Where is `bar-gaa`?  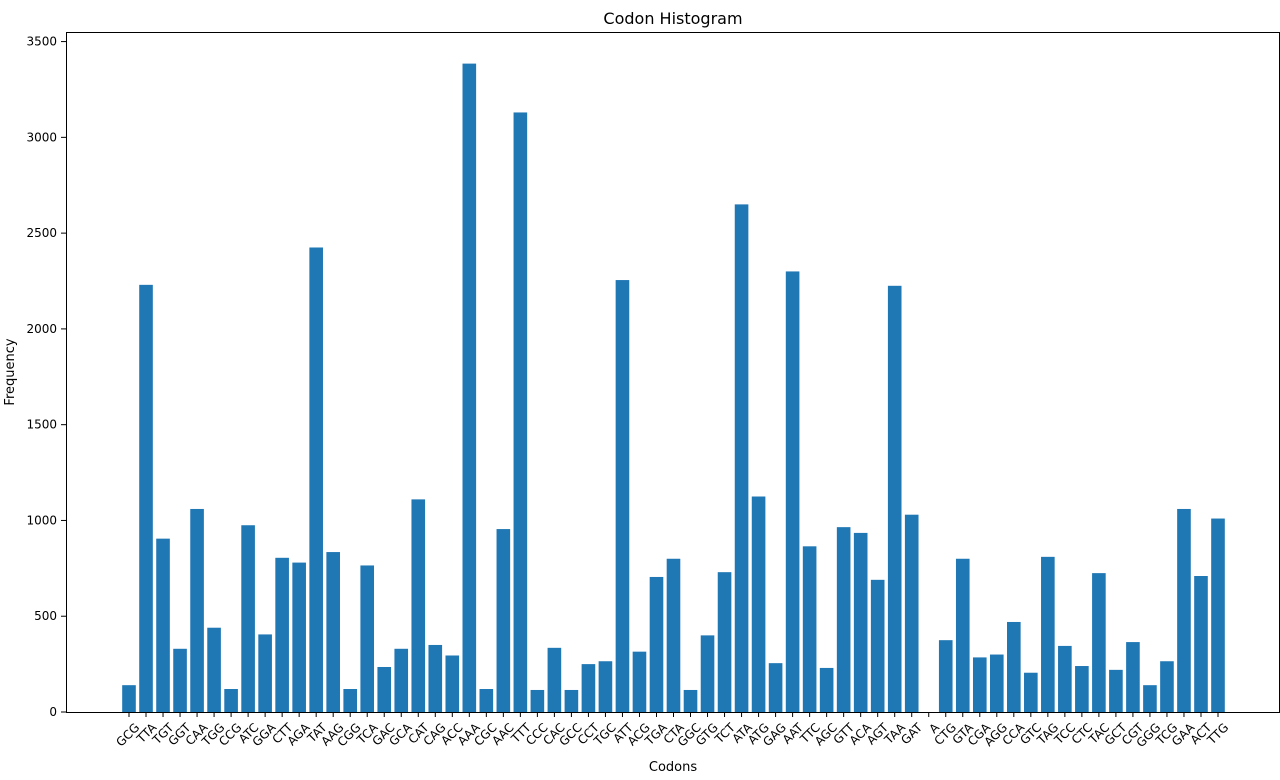 bar-gaa is located at coordinates (1184, 610).